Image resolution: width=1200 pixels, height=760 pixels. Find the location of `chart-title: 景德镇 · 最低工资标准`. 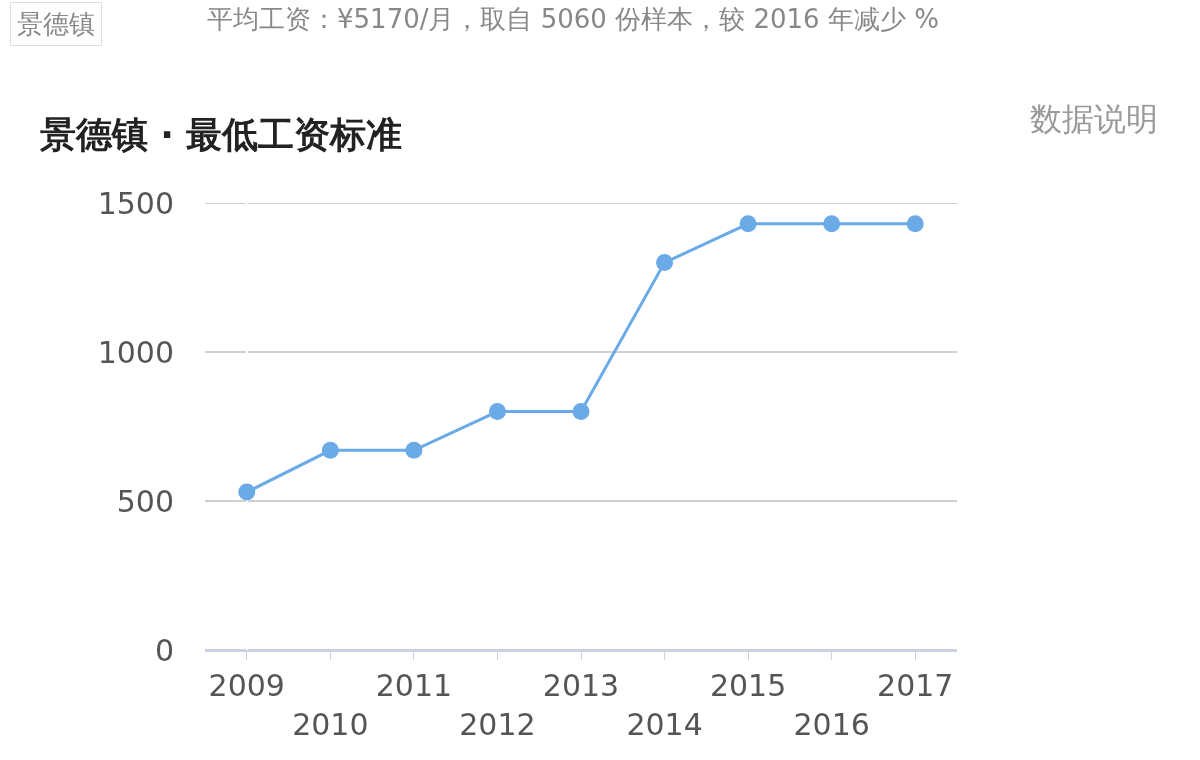

chart-title: 景德镇 · 最低工资标准 is located at coordinates (220, 134).